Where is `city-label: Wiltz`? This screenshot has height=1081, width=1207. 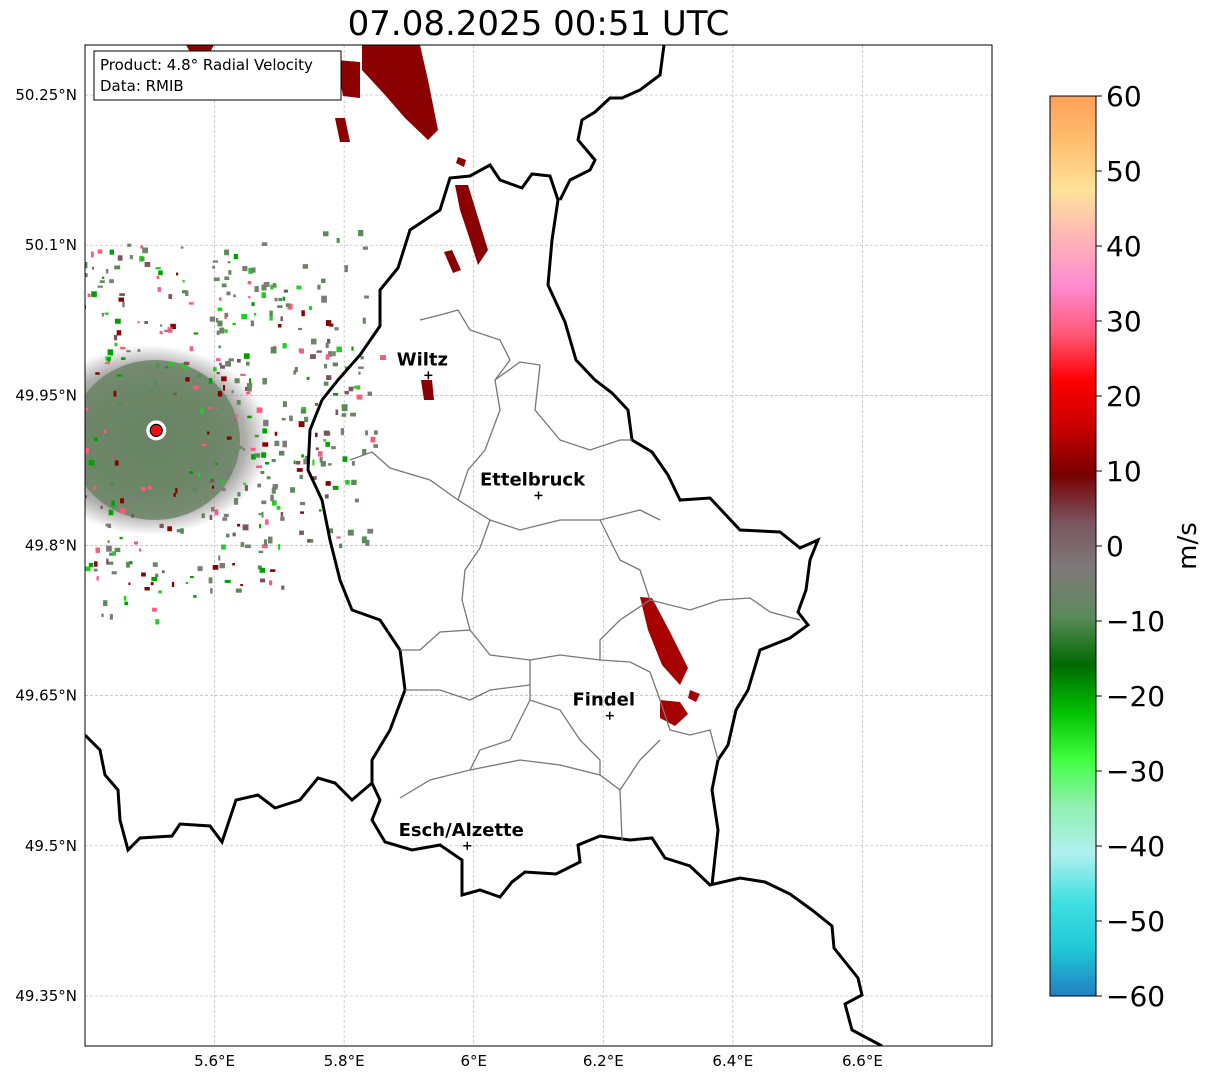
city-label: Wiltz is located at coordinates (422, 359).